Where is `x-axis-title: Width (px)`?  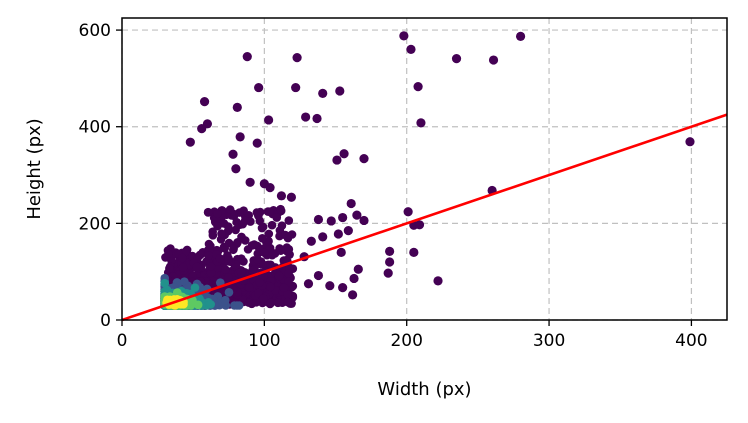 x-axis-title: Width (px) is located at coordinates (424, 389).